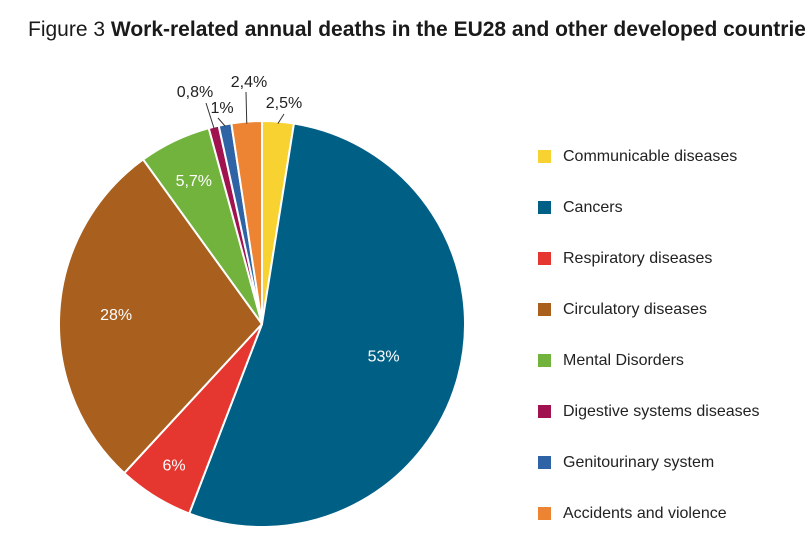 The width and height of the screenshot is (805, 558). I want to click on legend-item-respiratory-diseases: Respiratory diseases, so click(649, 258).